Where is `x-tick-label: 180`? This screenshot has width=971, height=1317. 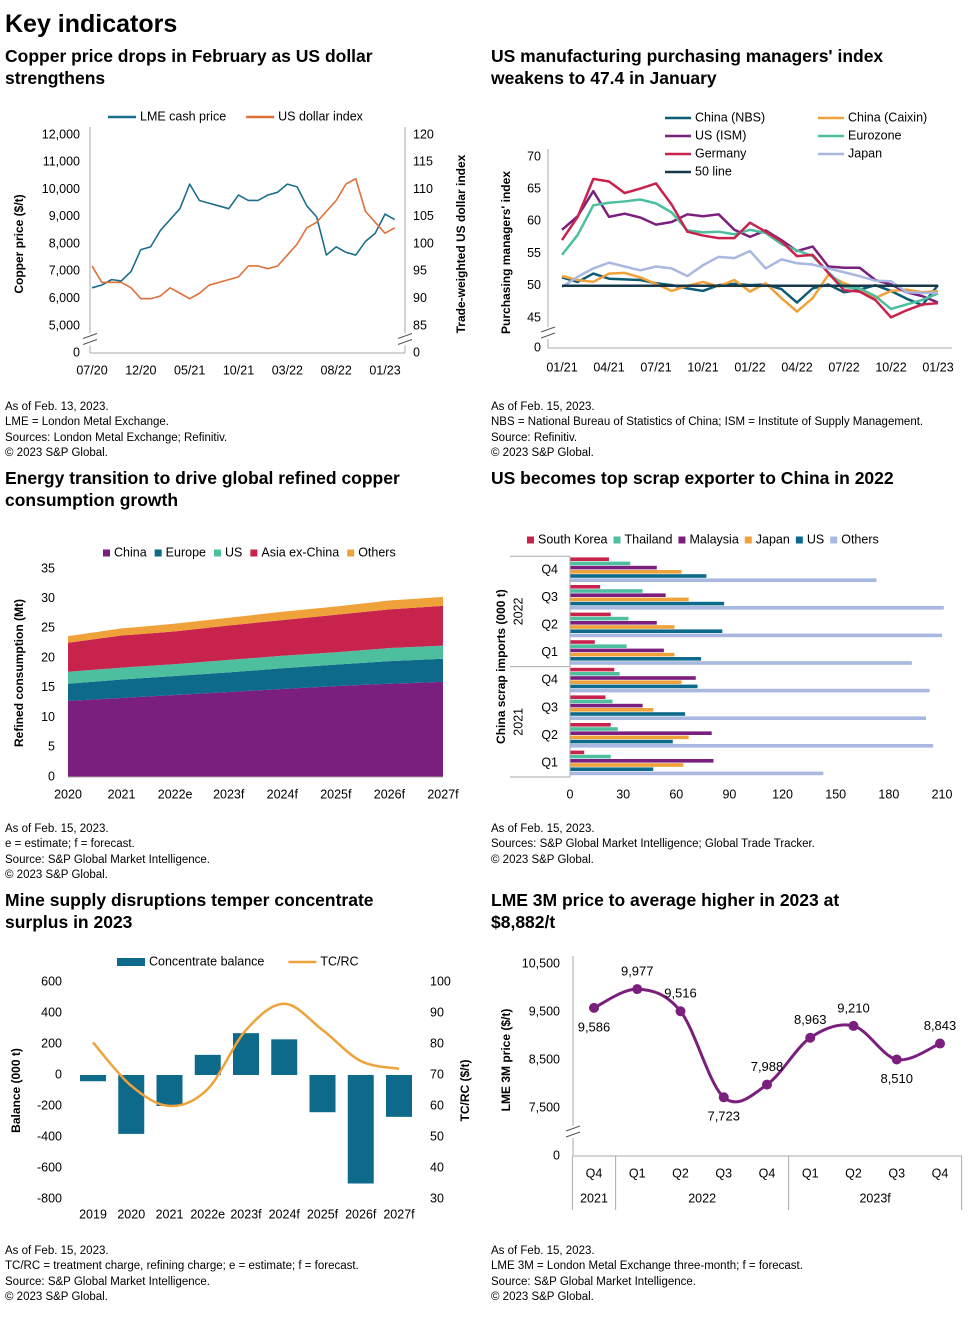
x-tick-label: 180 is located at coordinates (888, 794).